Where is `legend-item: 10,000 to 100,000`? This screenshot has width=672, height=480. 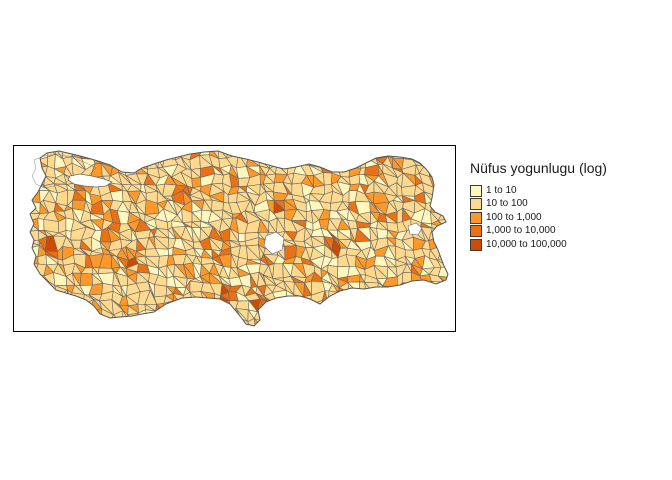 legend-item: 10,000 to 100,000 is located at coordinates (565, 245).